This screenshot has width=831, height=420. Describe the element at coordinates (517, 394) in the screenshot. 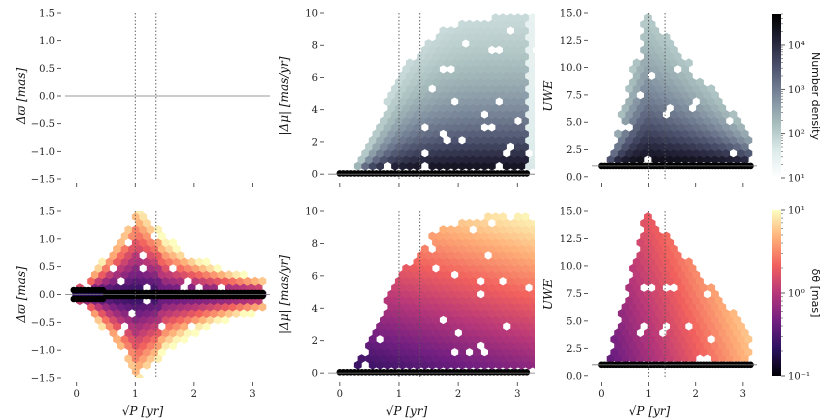

I see `x-tick-label: 3` at that location.